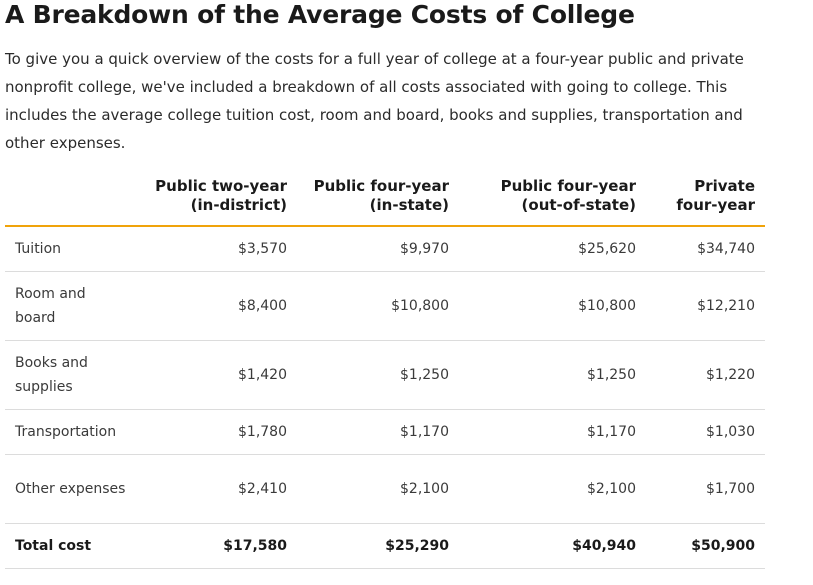 The height and width of the screenshot is (585, 813). What do you see at coordinates (218, 375) in the screenshot?
I see `cell-value: $1,420` at bounding box center [218, 375].